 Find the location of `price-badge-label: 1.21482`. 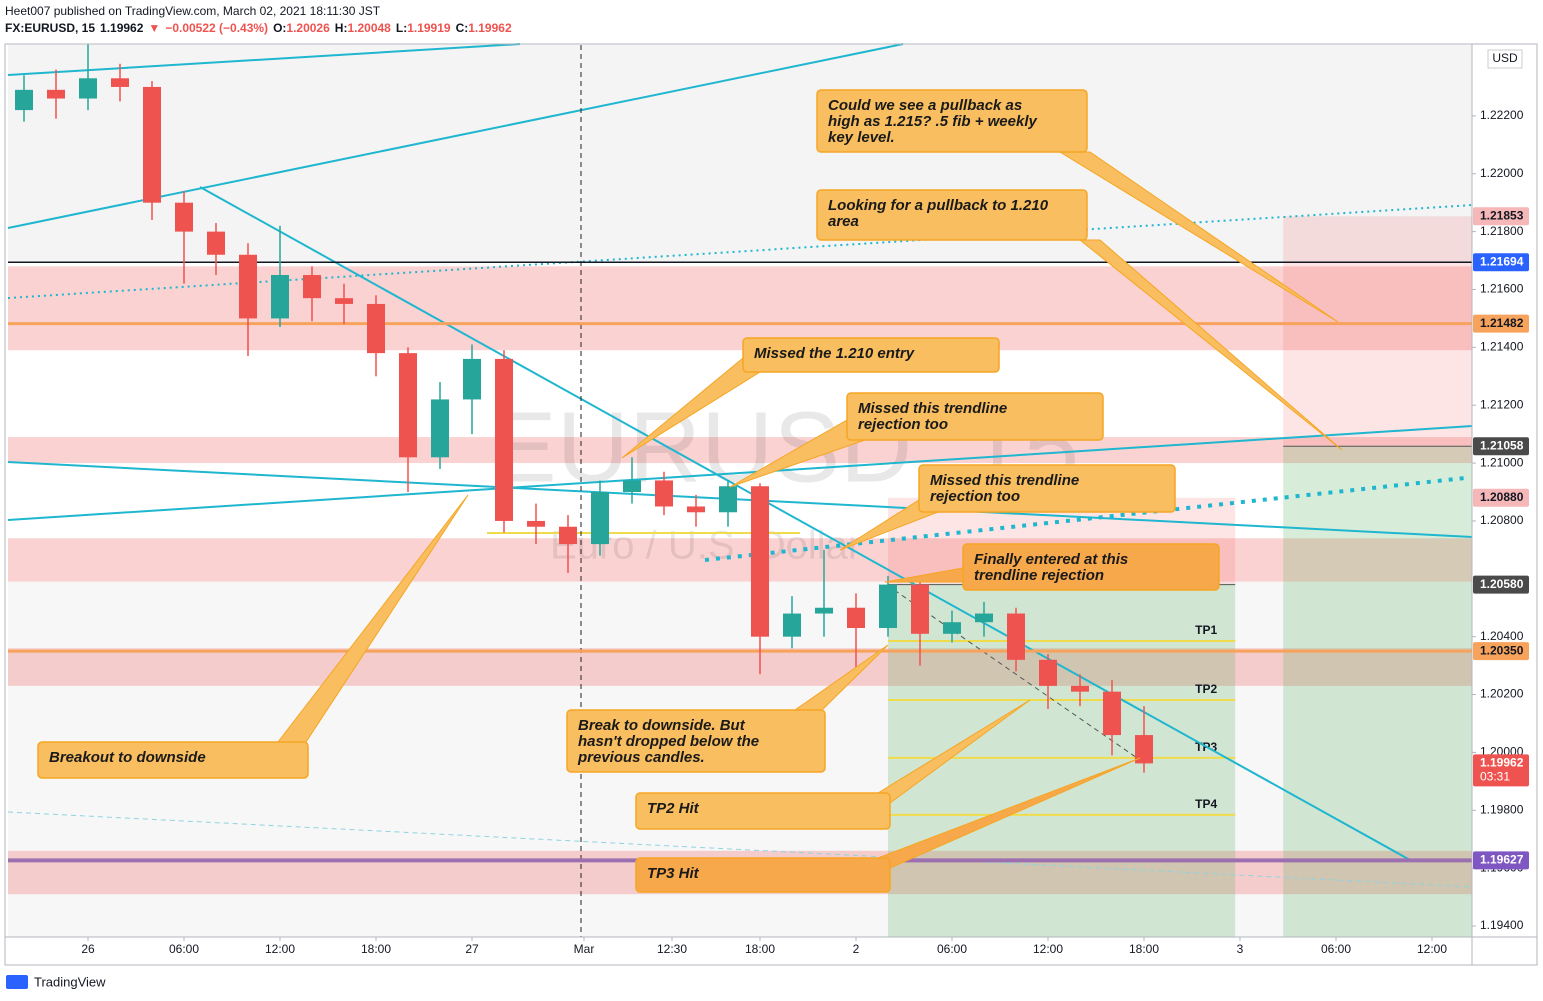

price-badge-label: 1.21482 is located at coordinates (1502, 323).